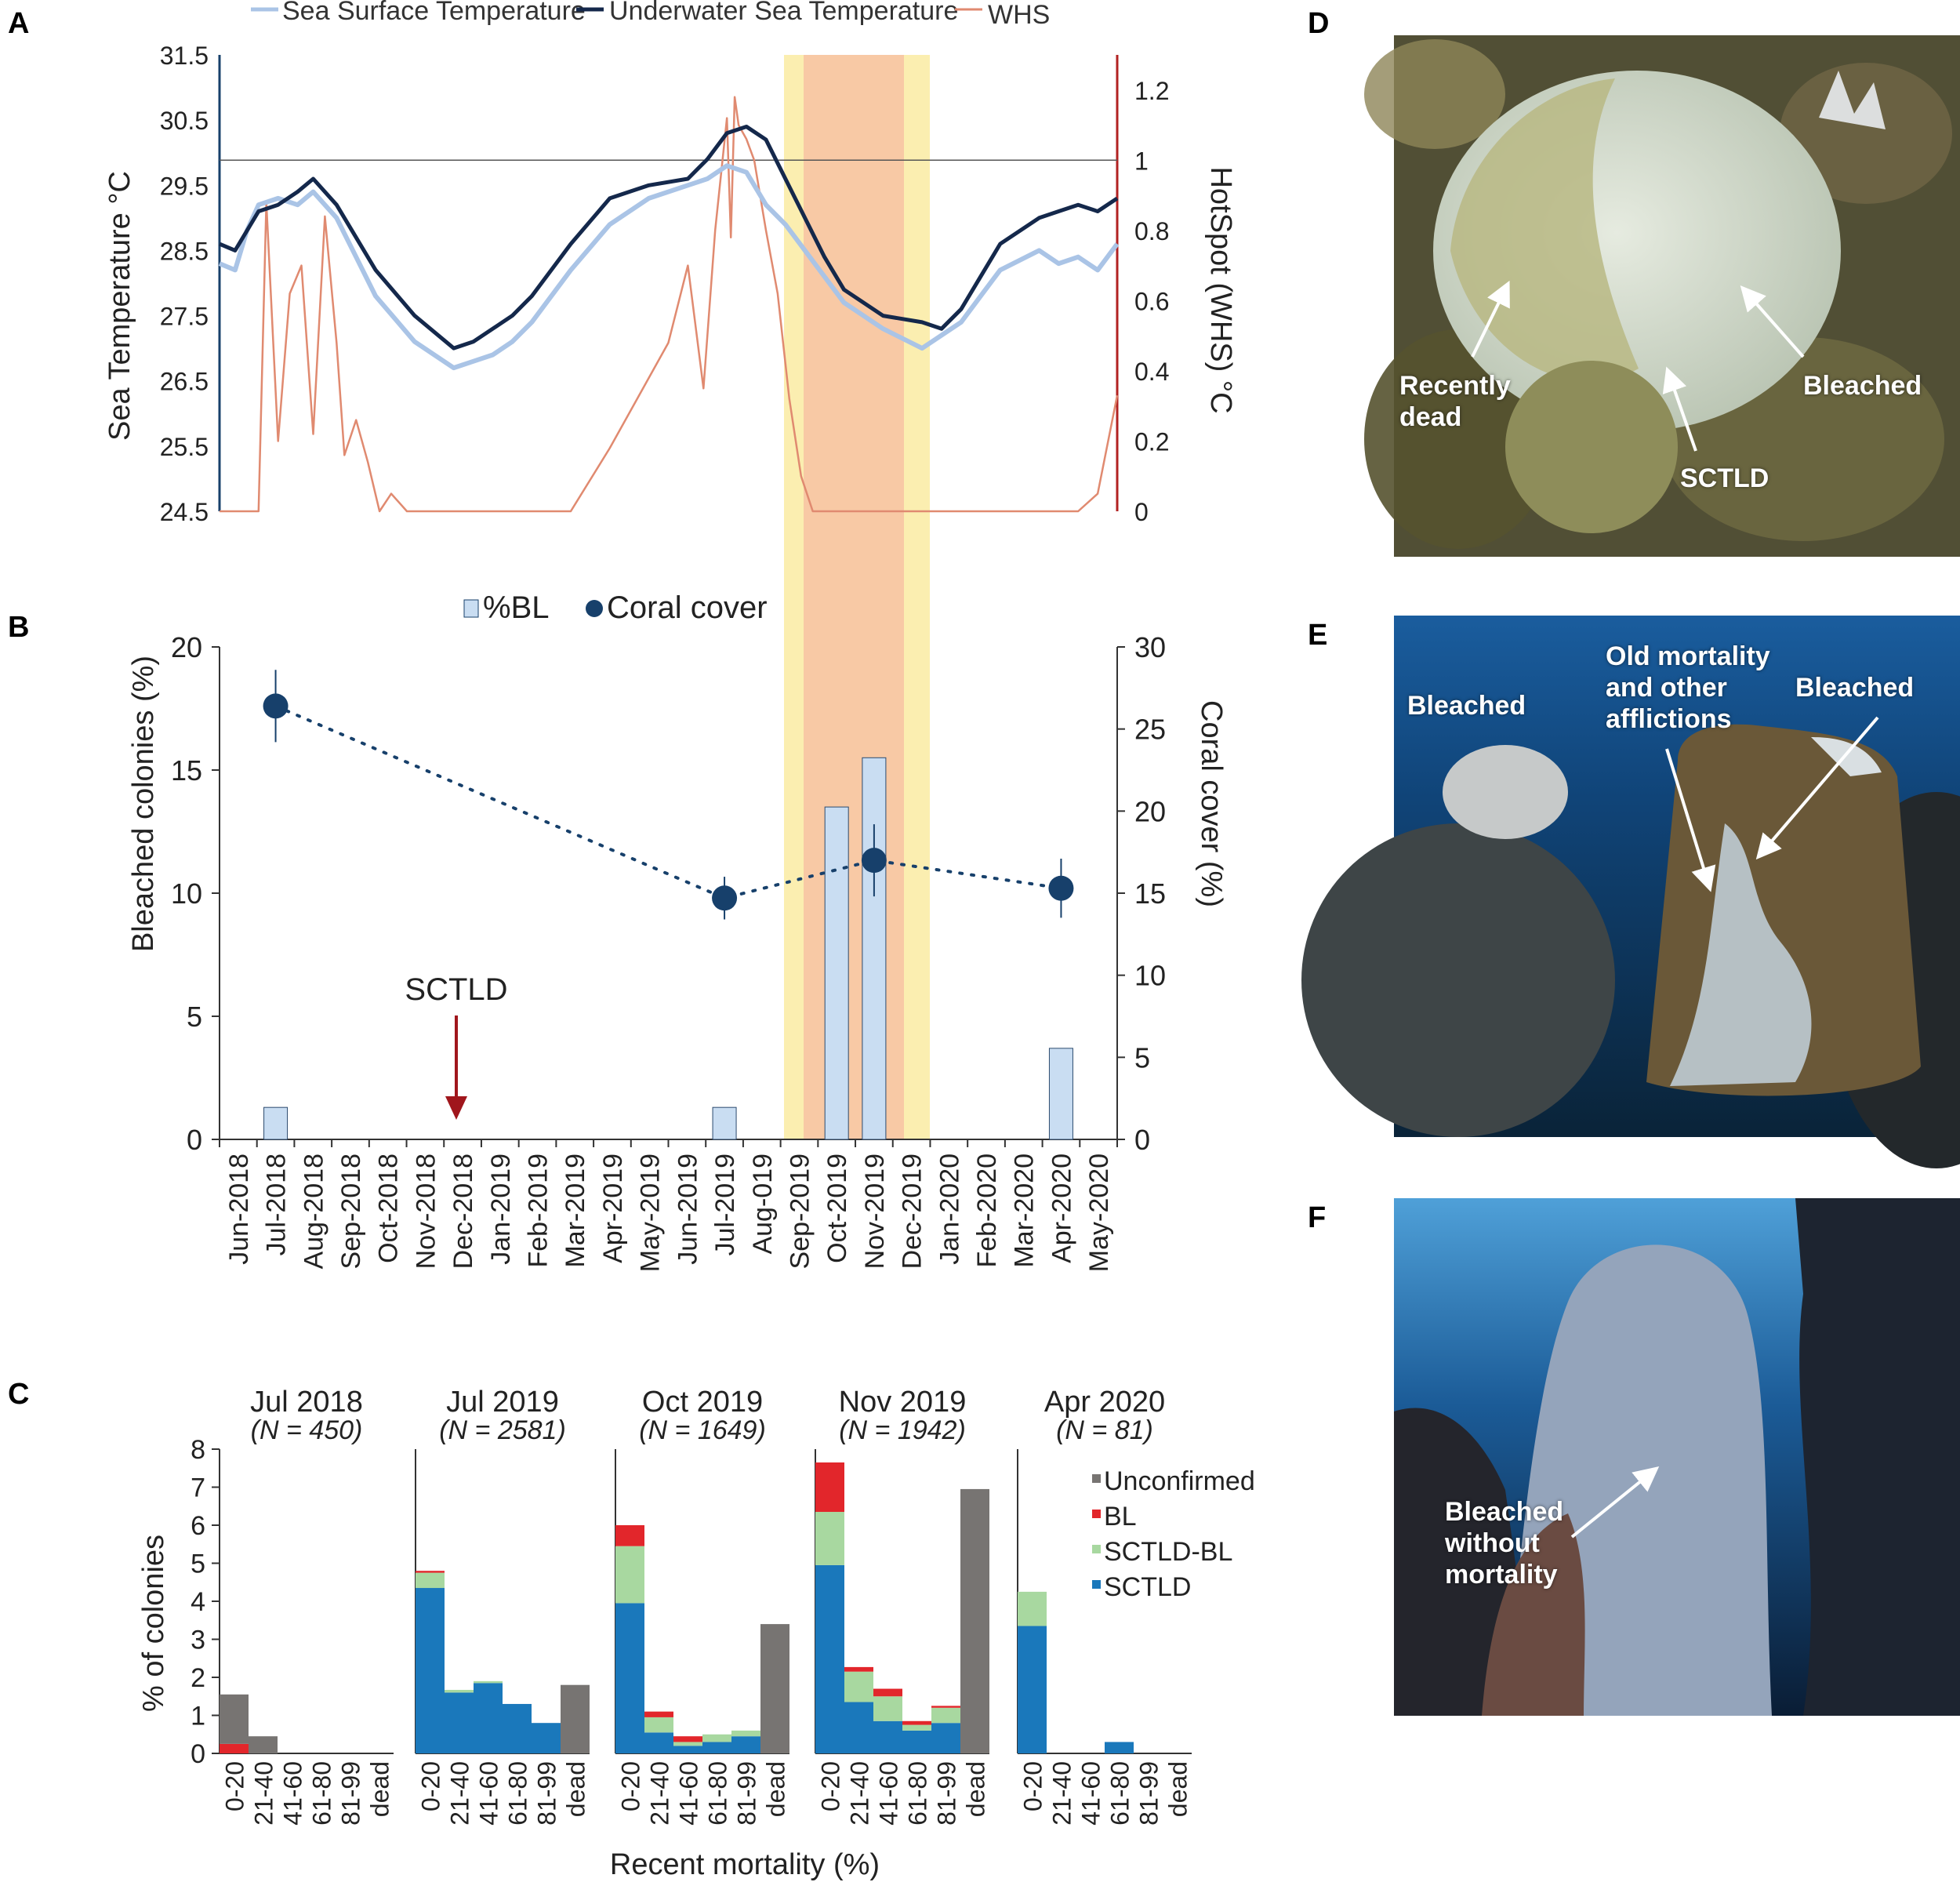 The image size is (1960, 1882). Describe the element at coordinates (1019, 15) in the screenshot. I see `legend-whs: WHS` at that location.